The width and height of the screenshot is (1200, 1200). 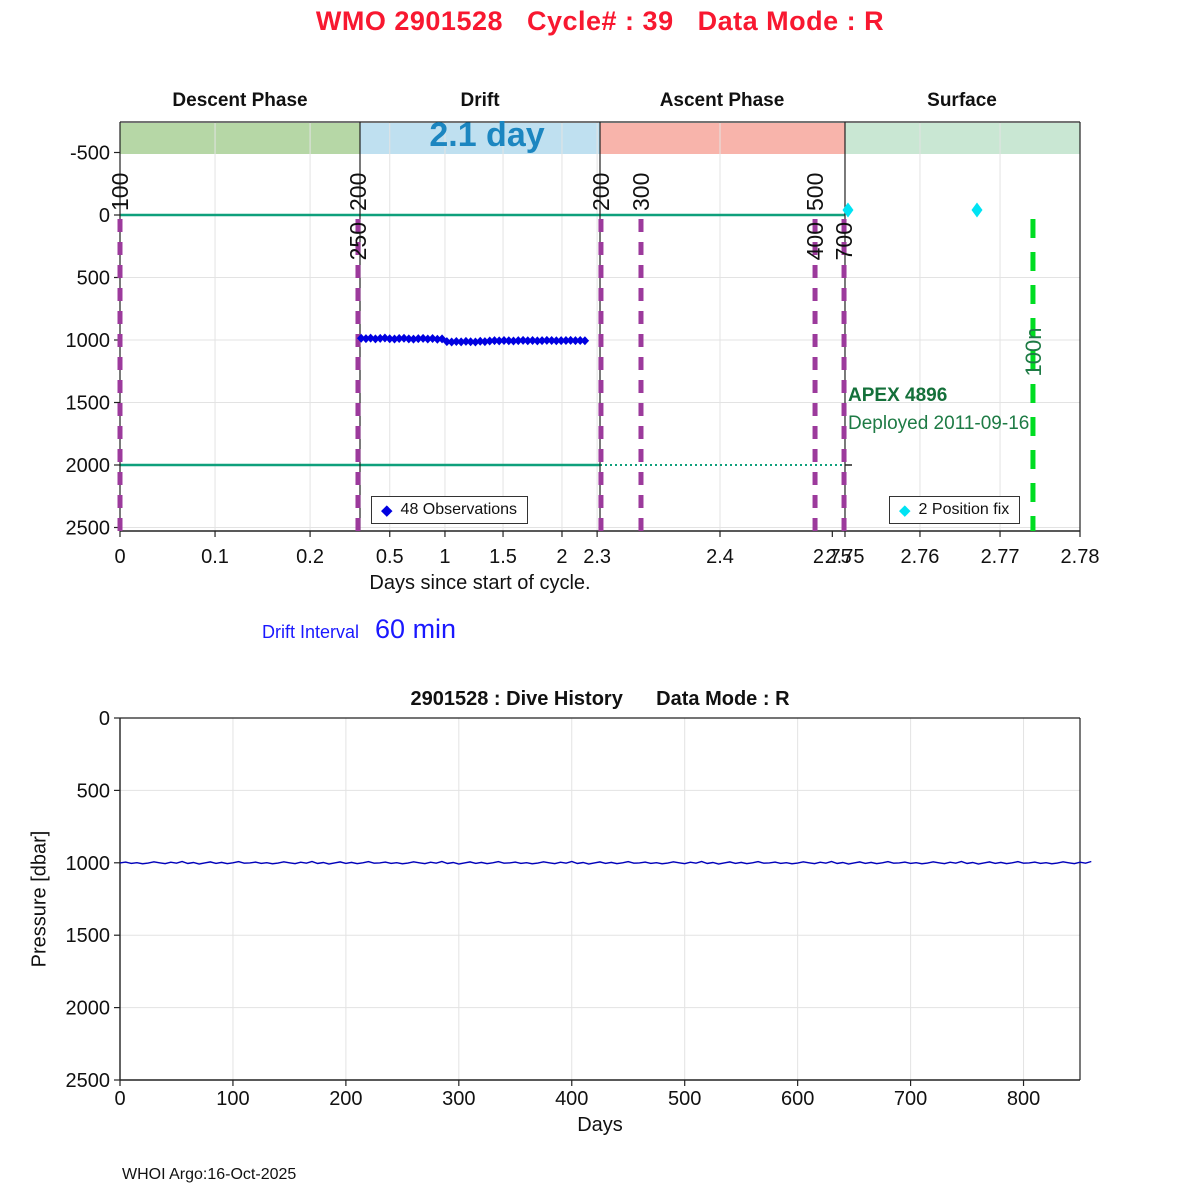 I want to click on x-tick-label: 0.2, so click(x=310, y=557).